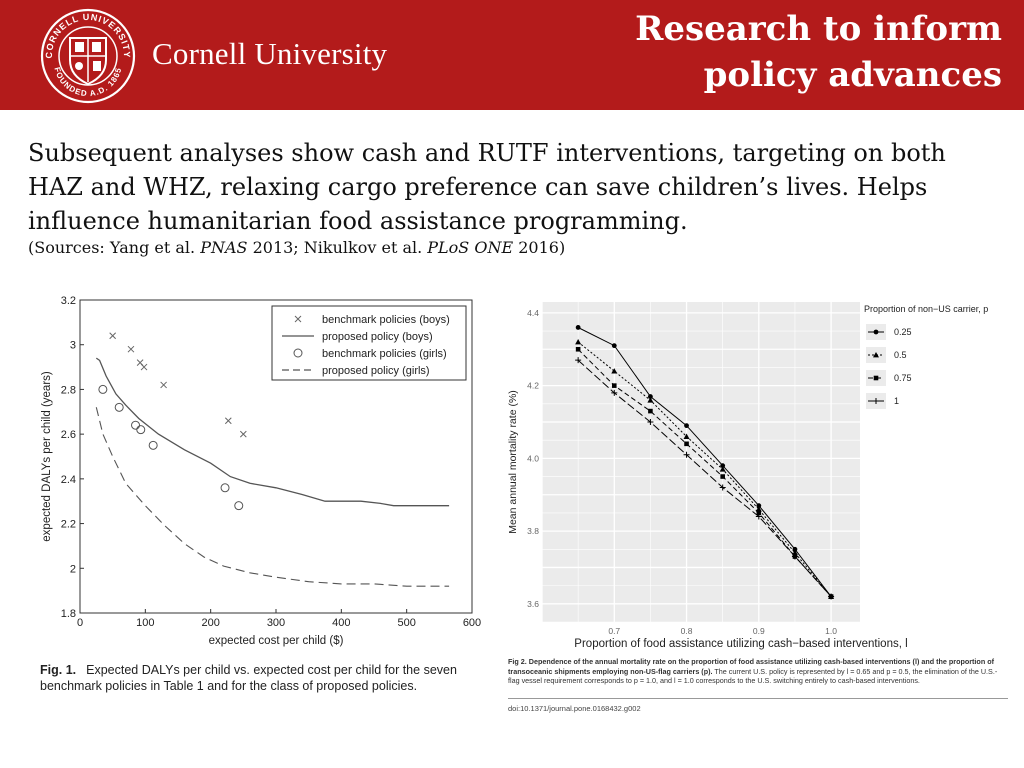 This screenshot has height=768, width=1024. I want to click on fig1-y-axis-label: expected DALYs per child (years), so click(47, 456).